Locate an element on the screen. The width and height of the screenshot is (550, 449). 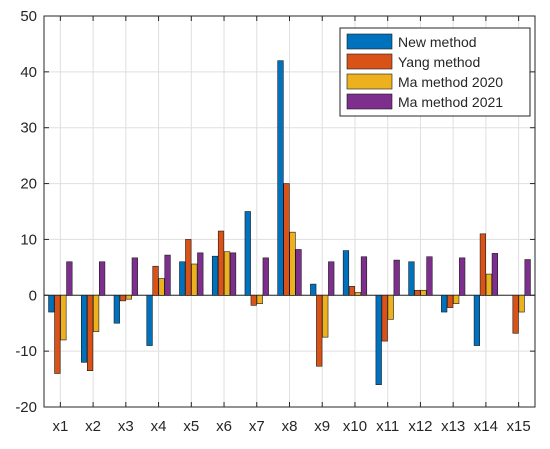
legend-label: Ma method 2021 is located at coordinates (450, 102).